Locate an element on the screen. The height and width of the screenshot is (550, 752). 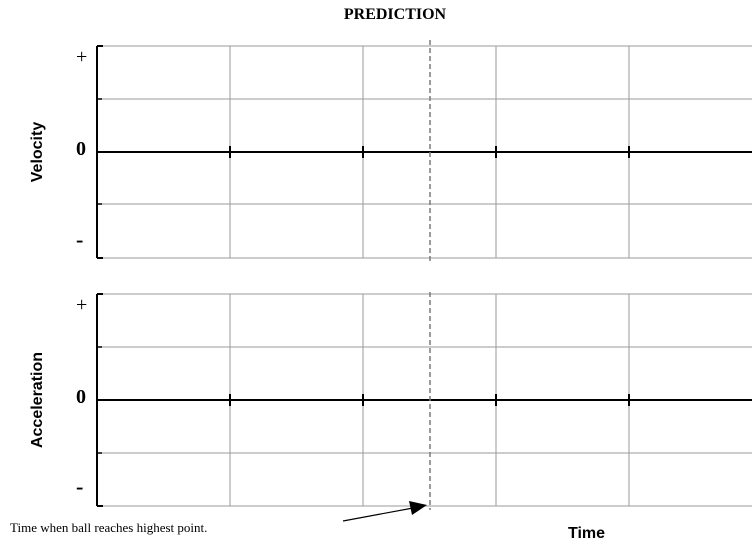
arrow-head is located at coordinates (418, 508).